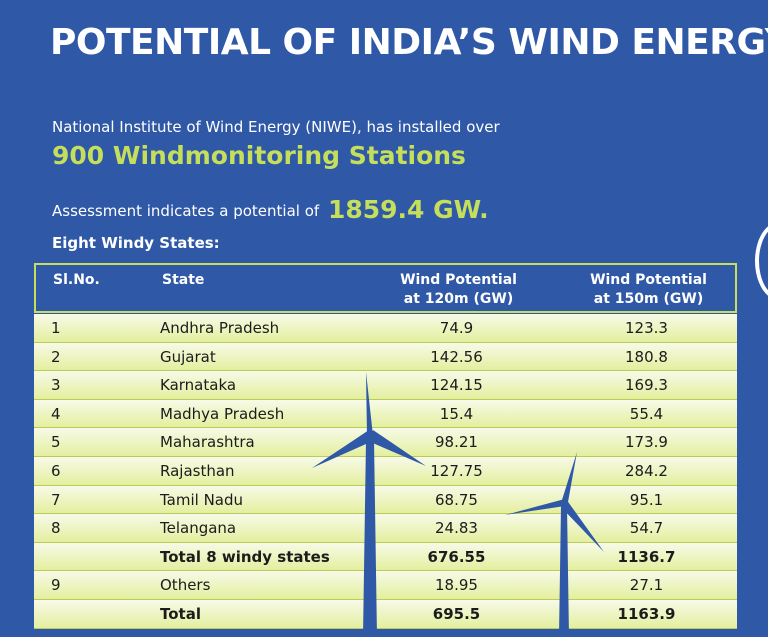 The width and height of the screenshot is (768, 637). What do you see at coordinates (456, 556) in the screenshot?
I see `cell-wind-120m: 676.55` at bounding box center [456, 556].